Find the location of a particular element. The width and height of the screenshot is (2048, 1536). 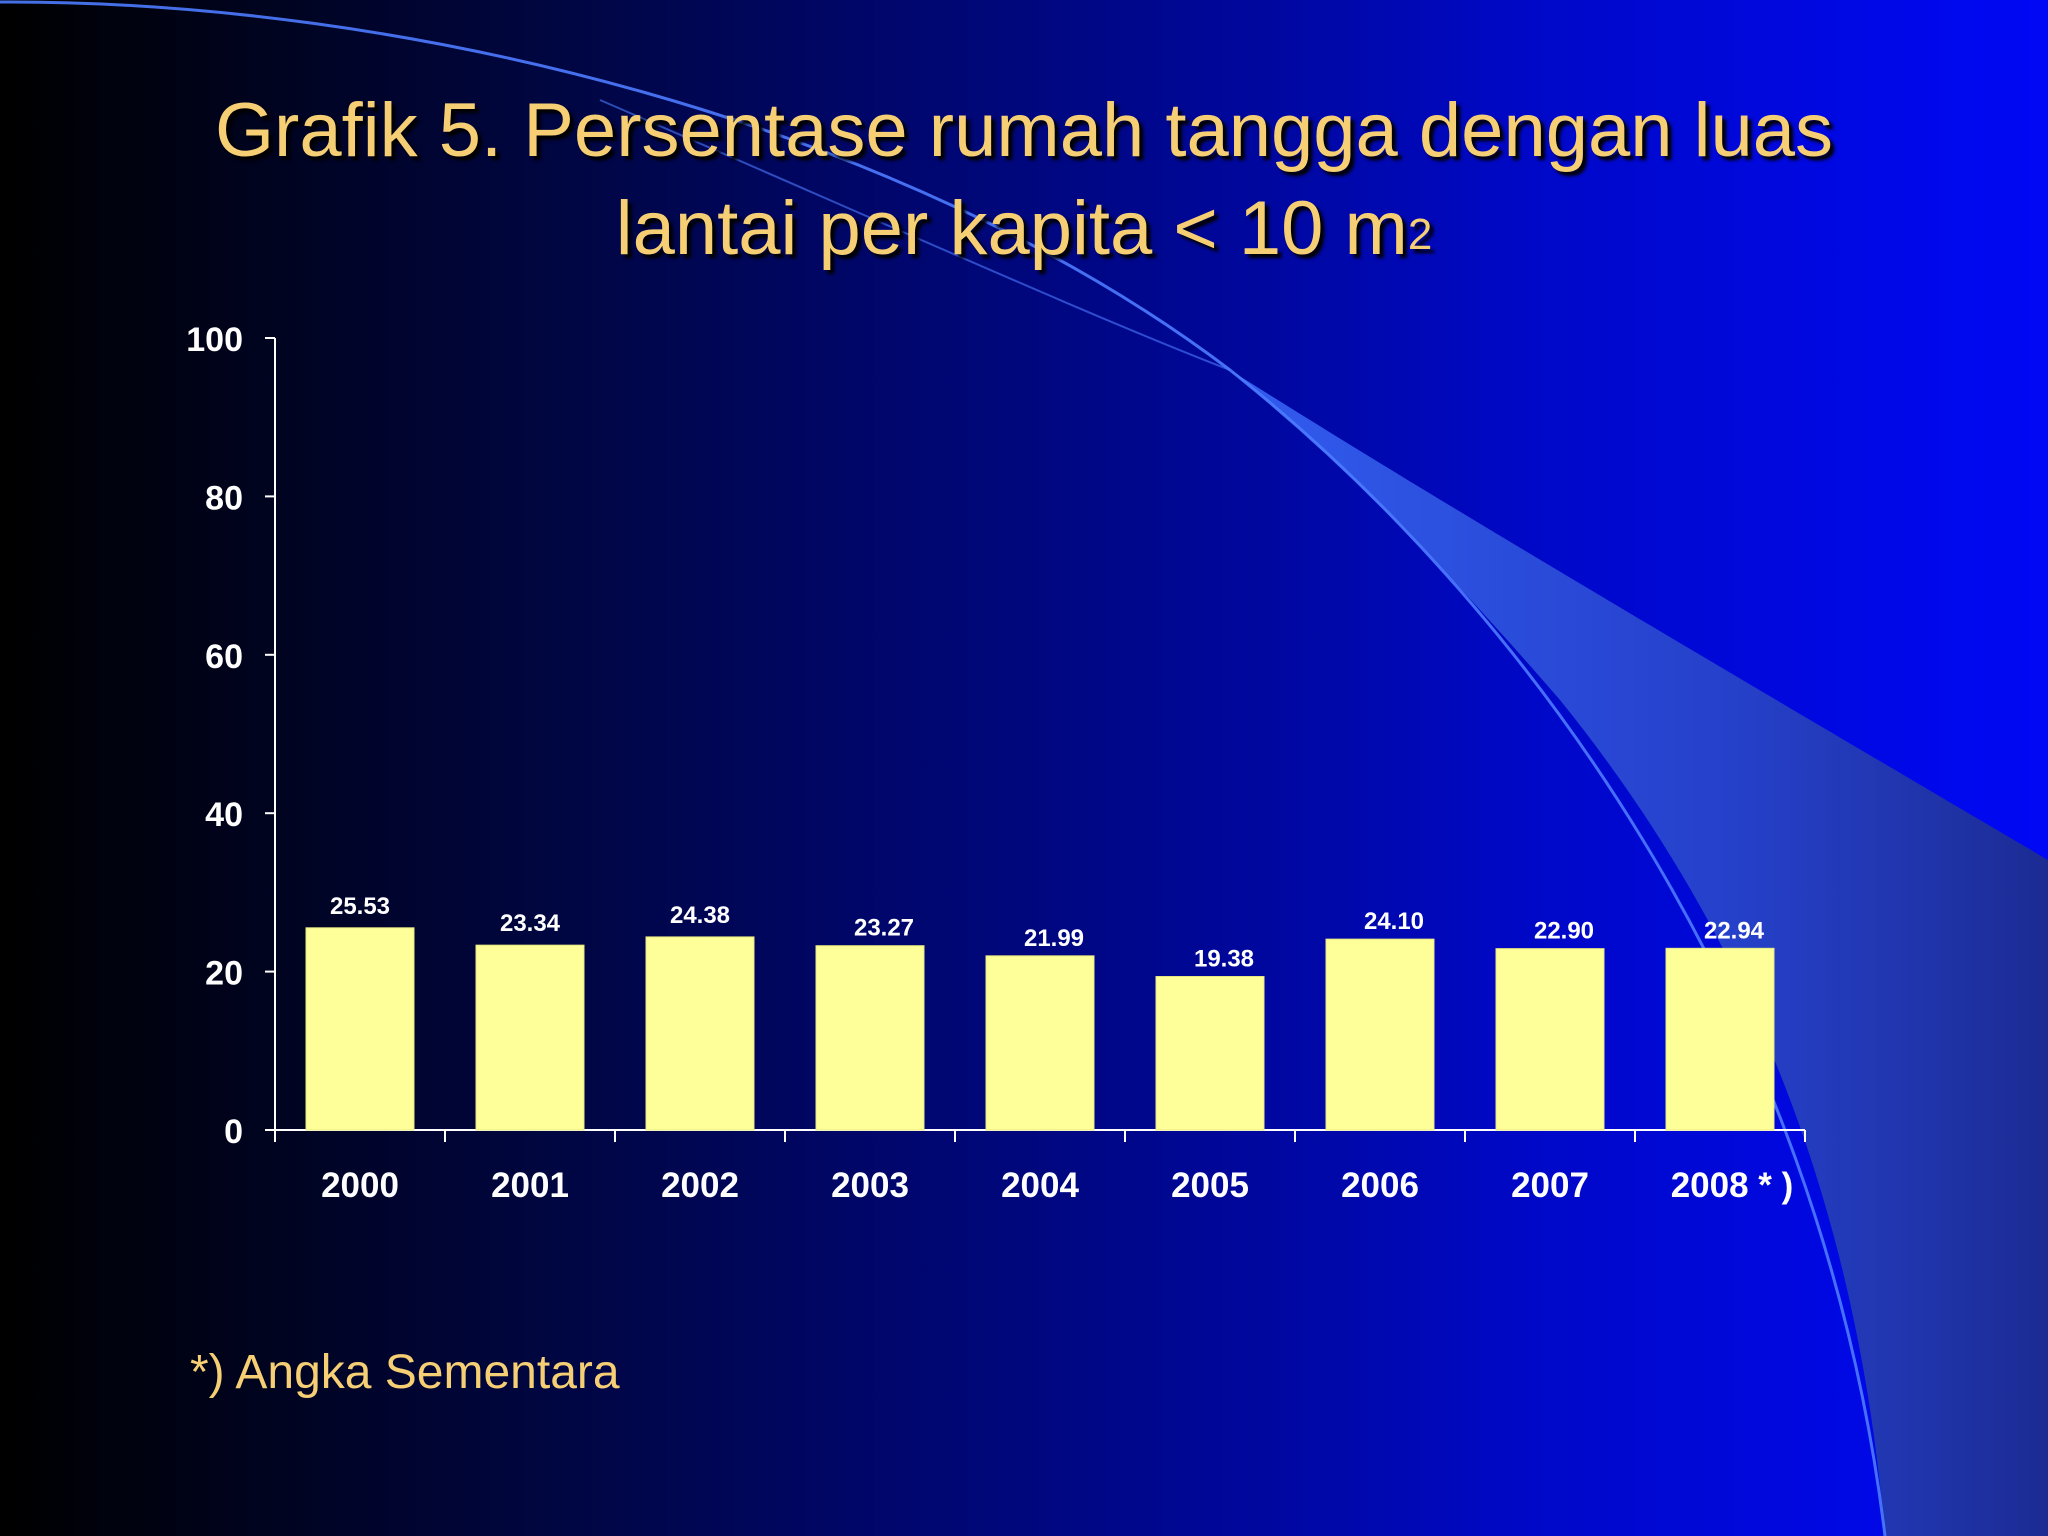

y-tick-label: 20 is located at coordinates (224, 974).